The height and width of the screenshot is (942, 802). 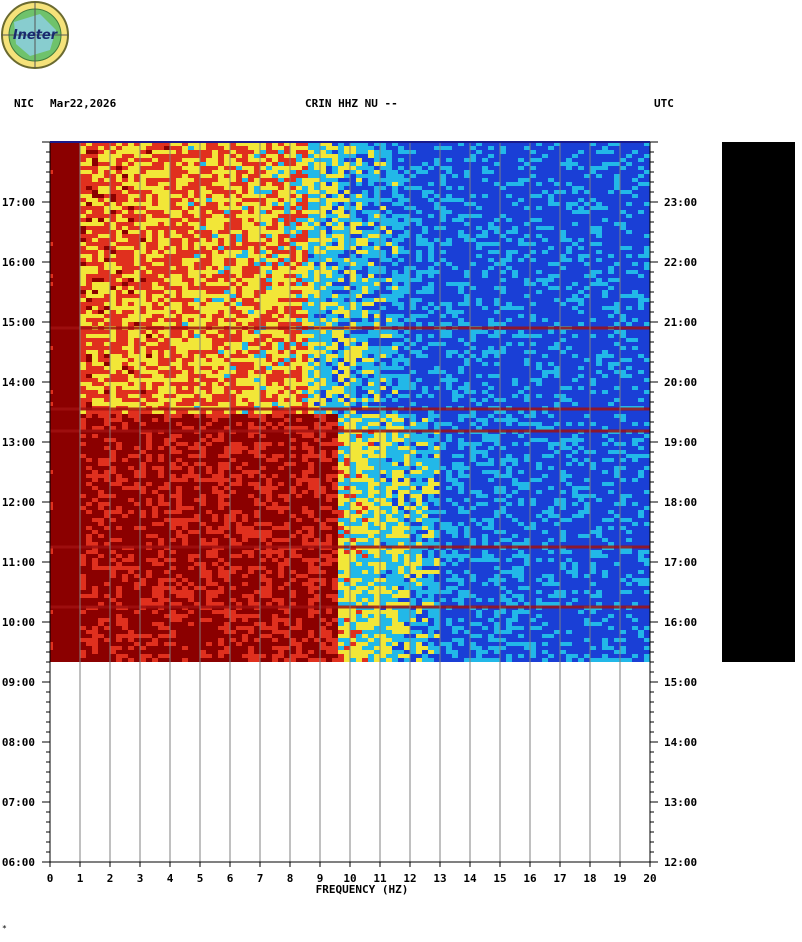 I want to click on x-tick-label: 12, so click(x=409, y=878).